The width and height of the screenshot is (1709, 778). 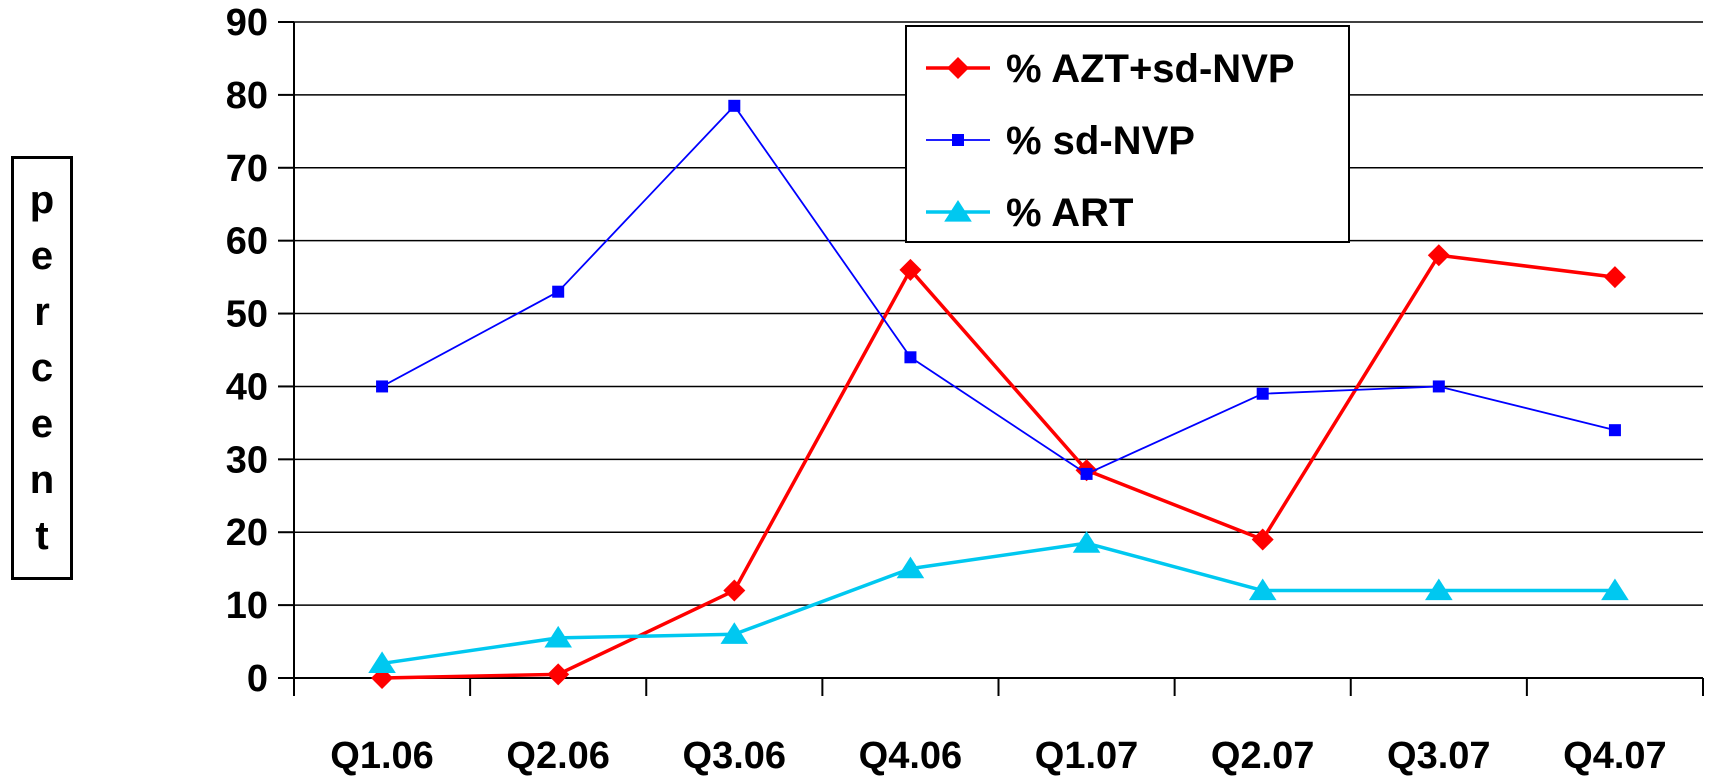 I want to click on legend-entry: % sd-NVP, so click(x=1060, y=141).